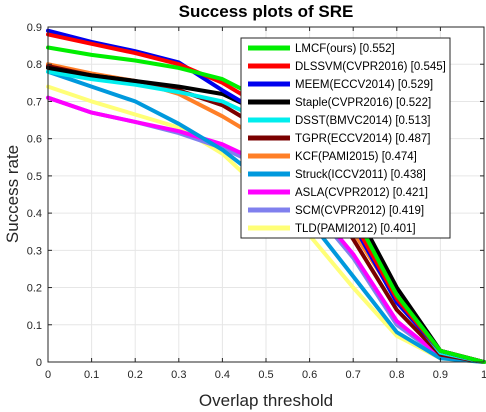 The width and height of the screenshot is (486, 412). What do you see at coordinates (12, 194) in the screenshot?
I see `y-axis-label: Success rate` at bounding box center [12, 194].